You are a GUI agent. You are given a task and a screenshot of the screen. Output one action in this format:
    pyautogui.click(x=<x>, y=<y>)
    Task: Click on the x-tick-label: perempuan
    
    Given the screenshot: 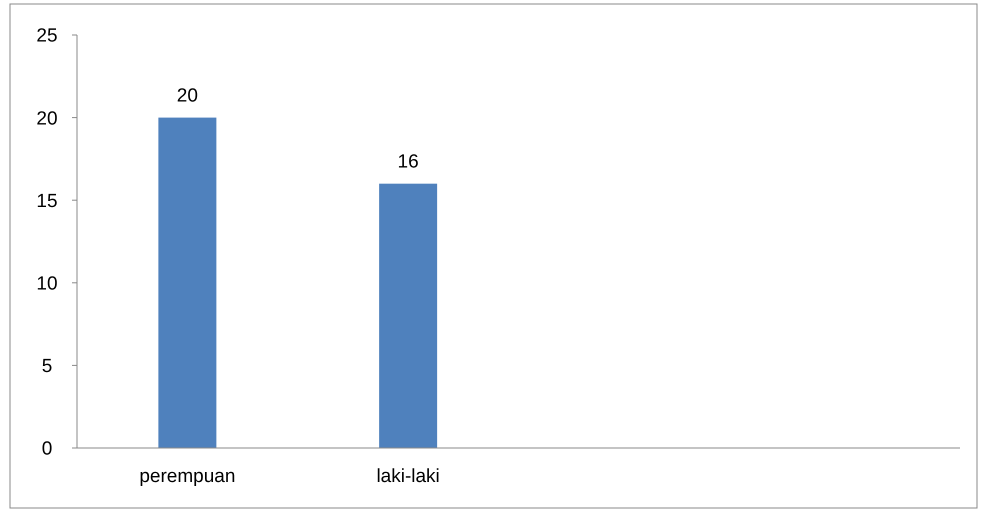 What is the action you would take?
    pyautogui.click(x=187, y=476)
    